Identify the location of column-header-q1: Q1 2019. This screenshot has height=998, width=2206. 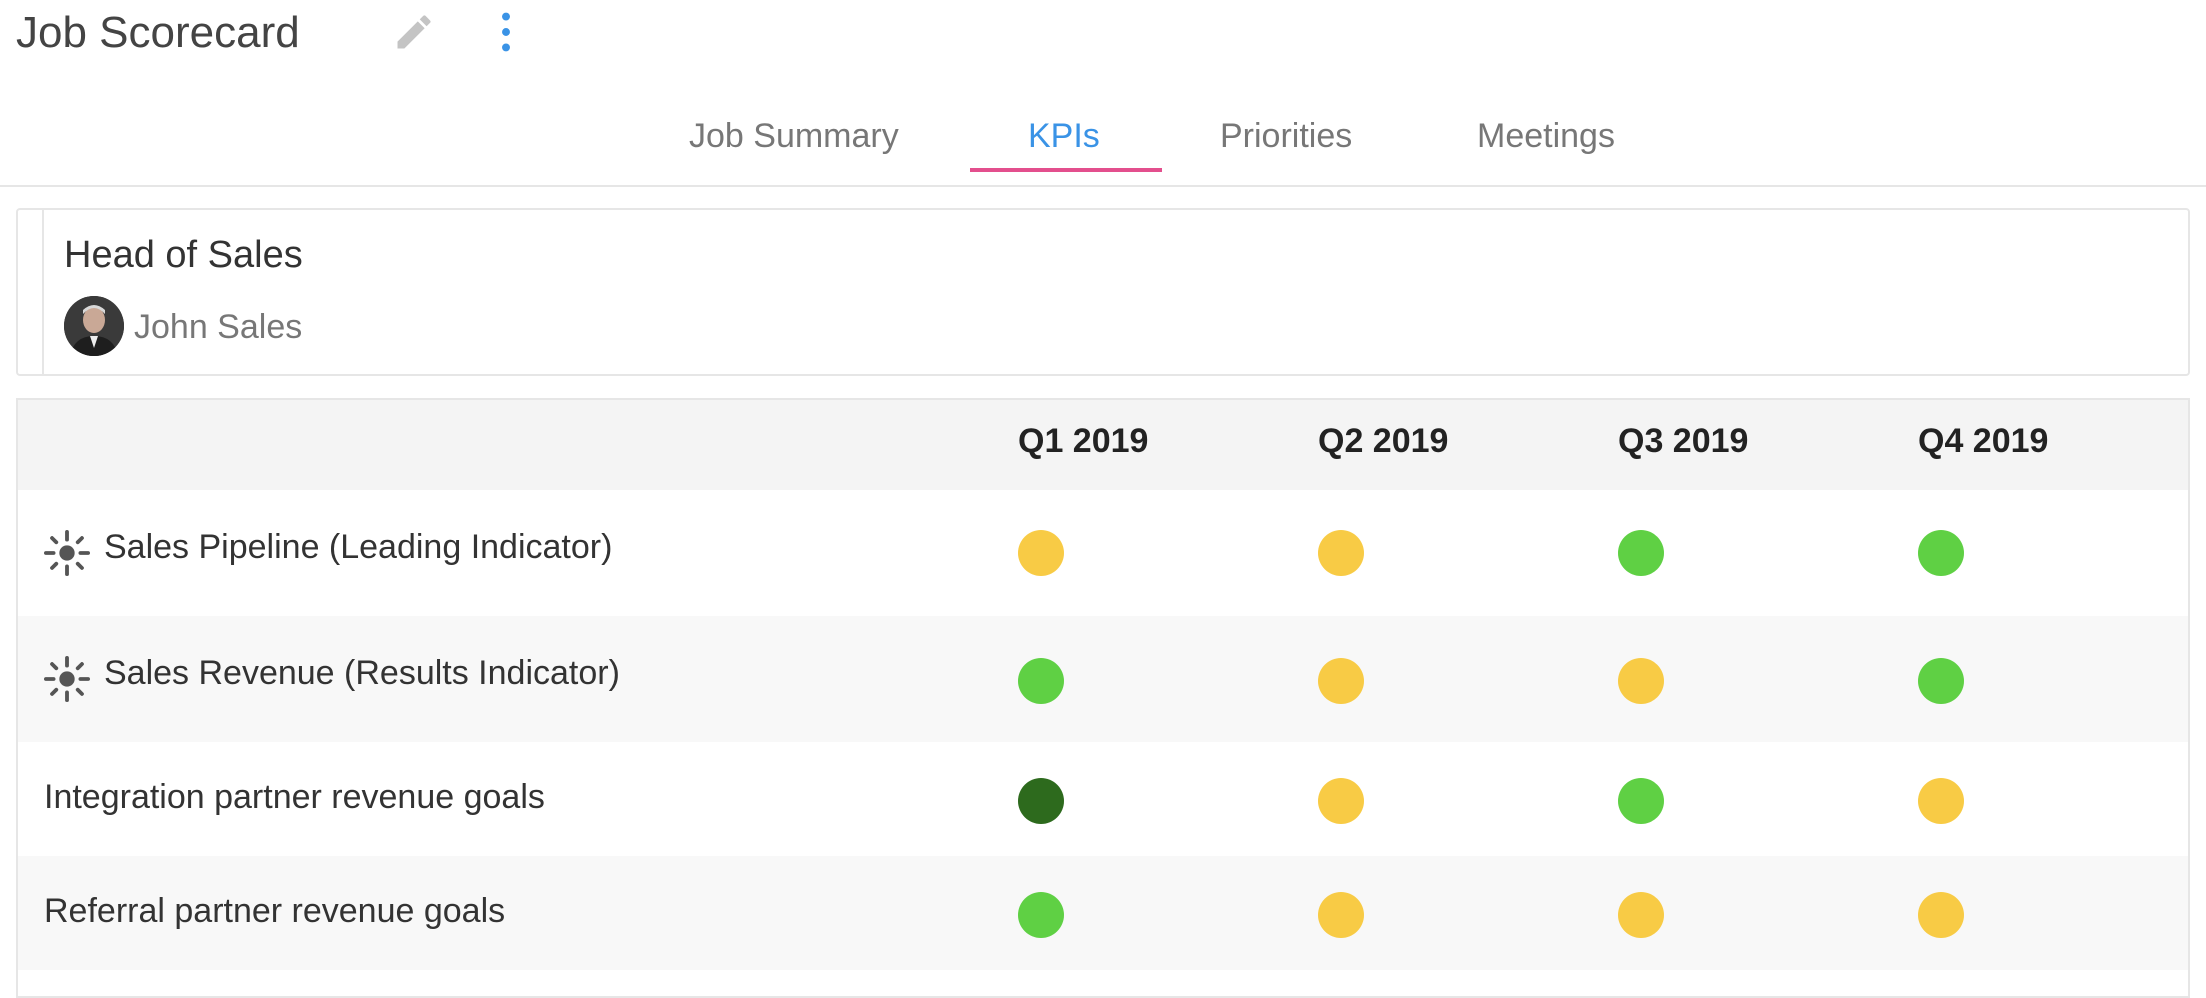
(1083, 441).